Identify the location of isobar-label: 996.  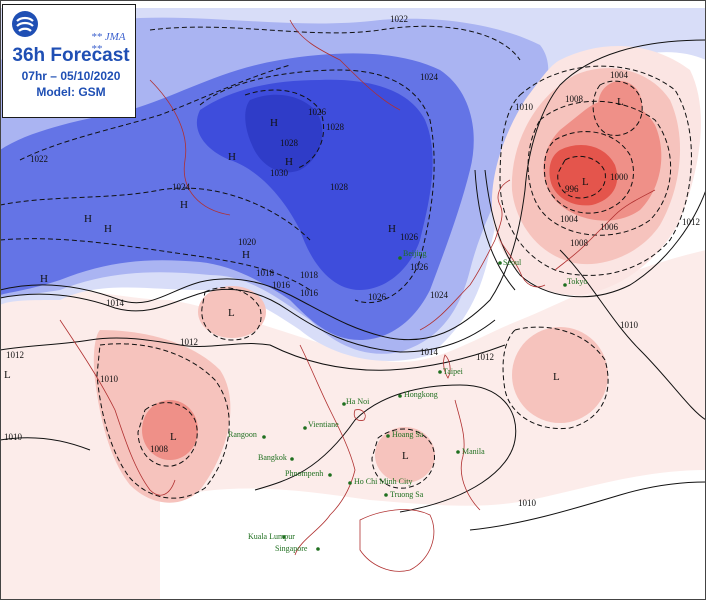
(572, 189).